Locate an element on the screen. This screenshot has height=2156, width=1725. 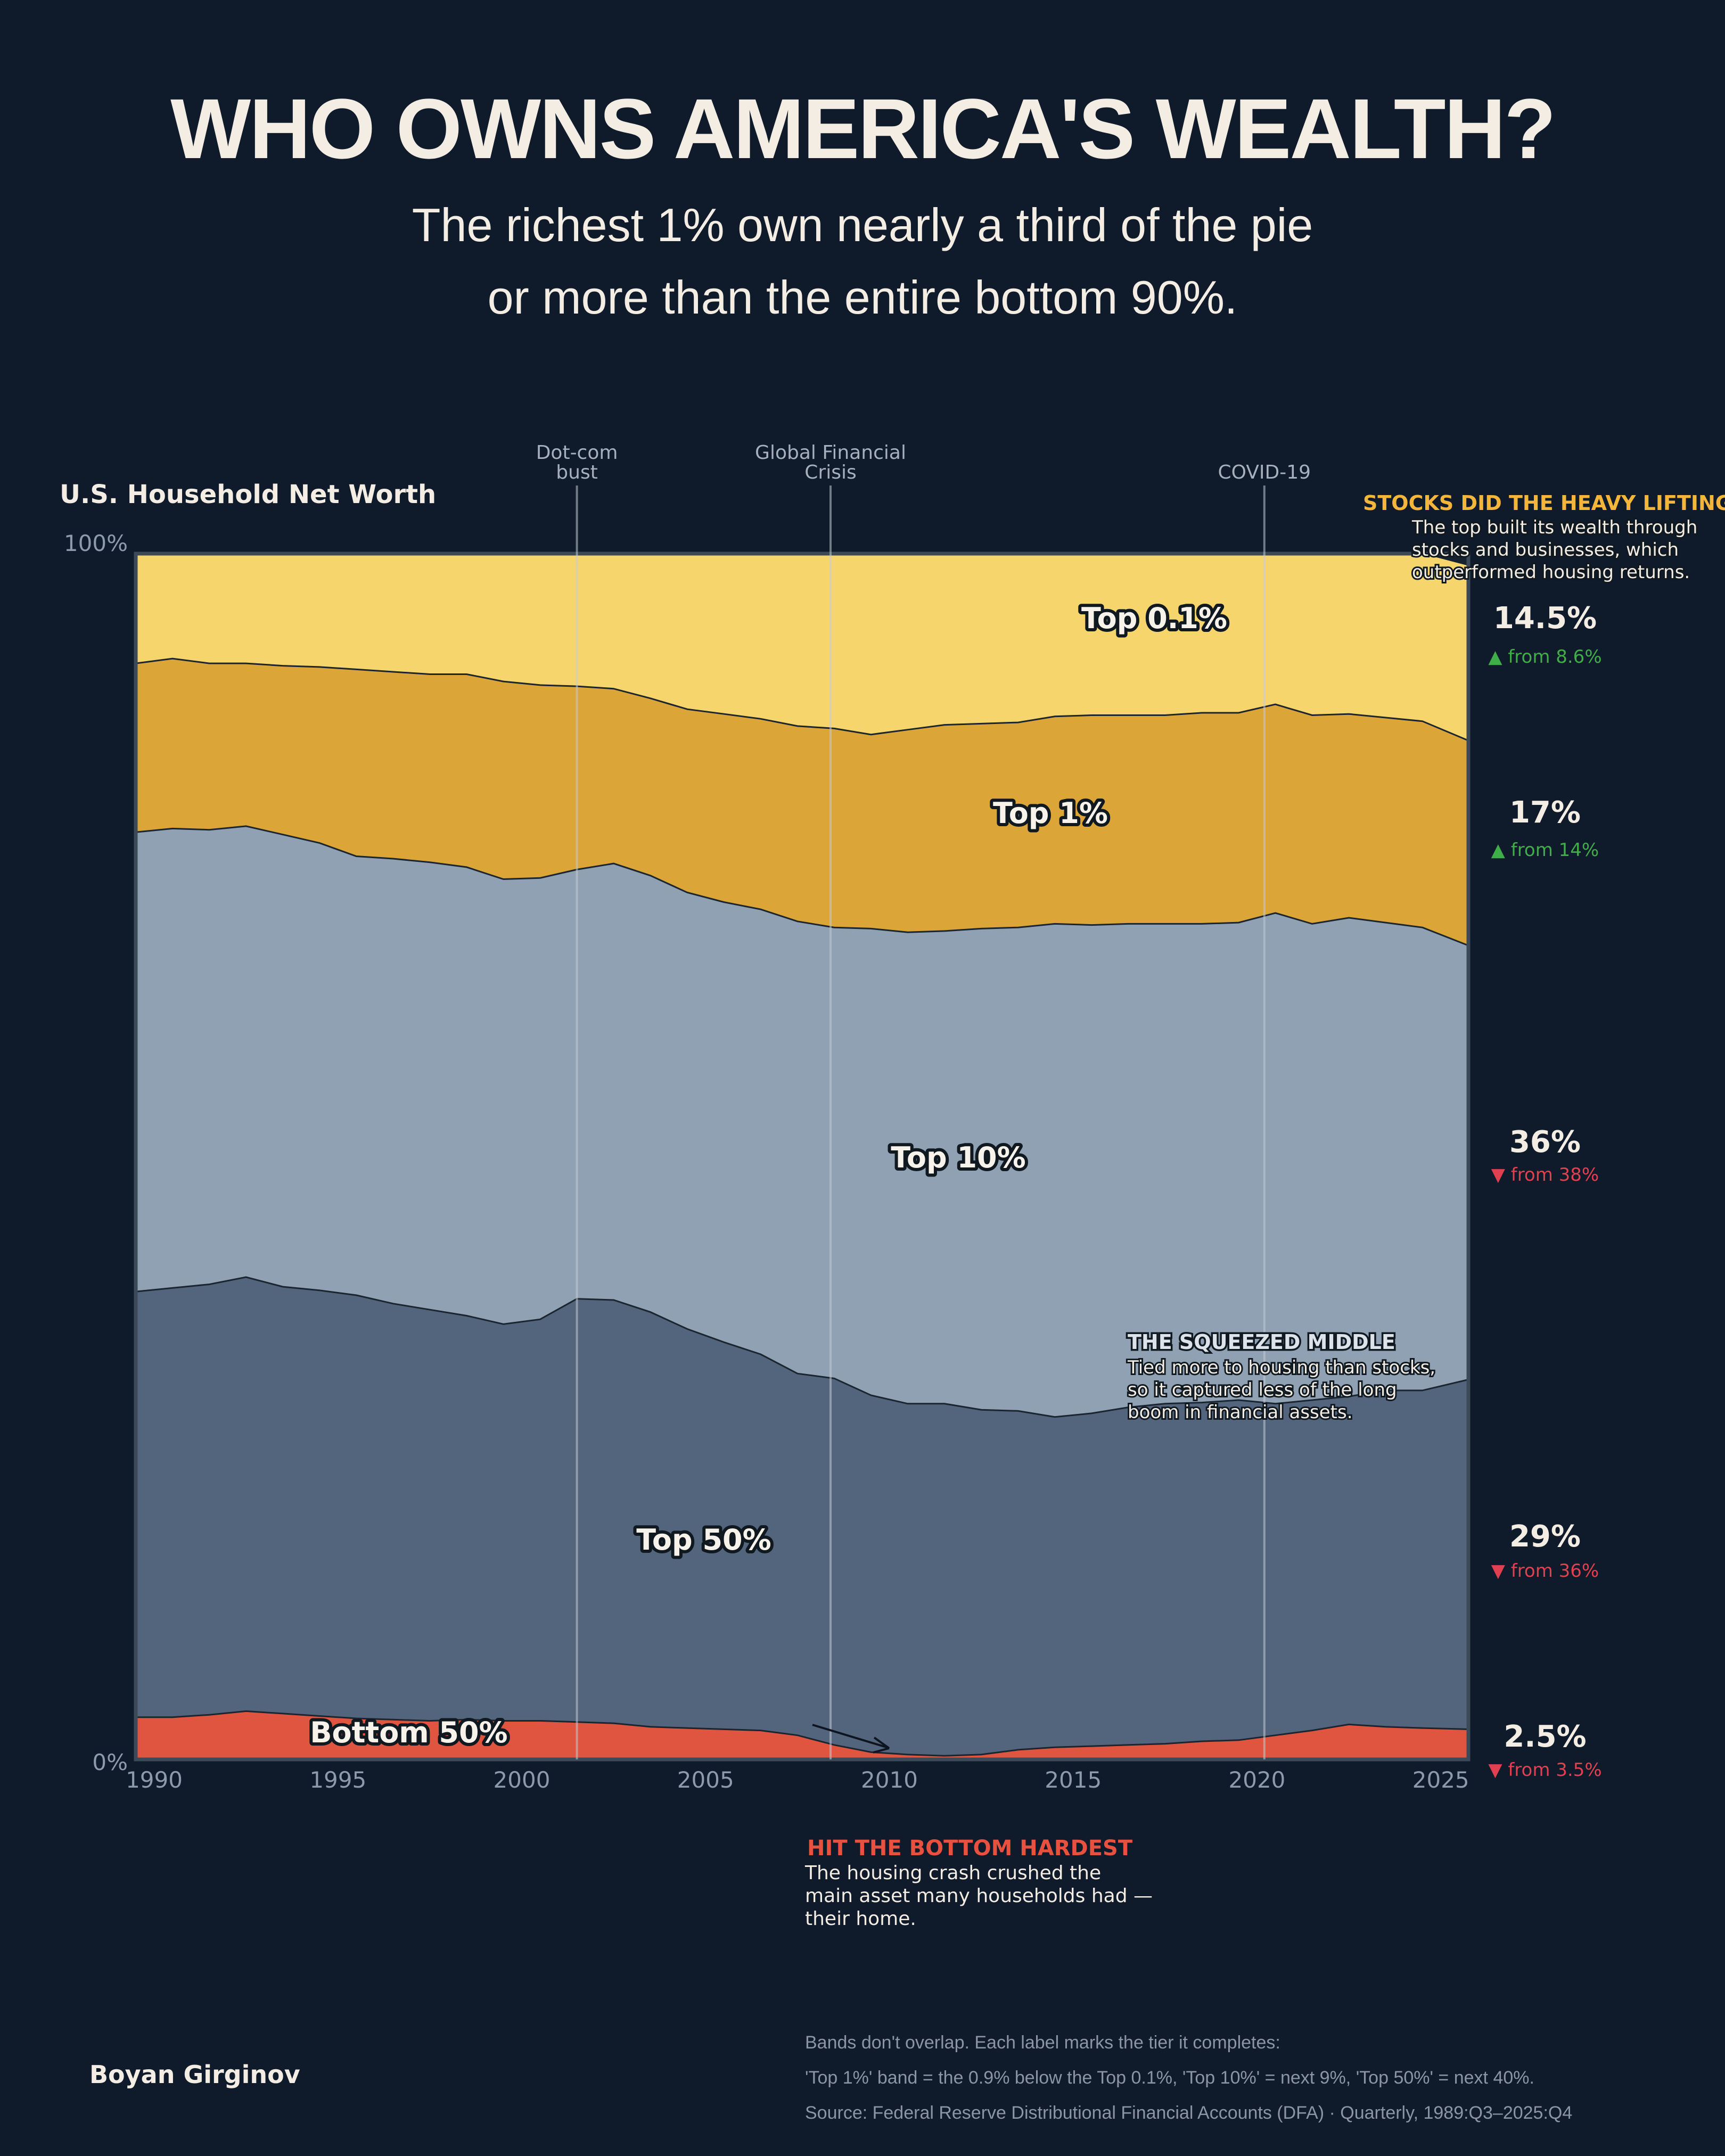
event-label-2-line2: COVID-19 is located at coordinates (1264, 472).